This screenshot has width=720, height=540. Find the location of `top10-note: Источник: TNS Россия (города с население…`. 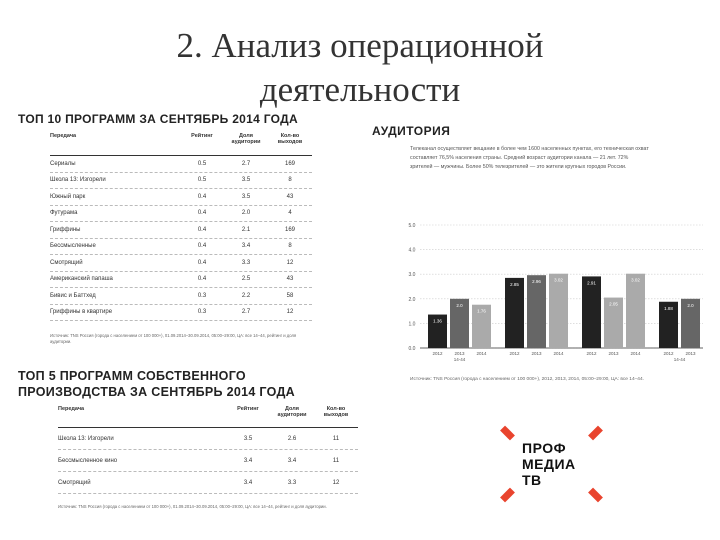

top10-note: Источник: TNS Россия (города с население… is located at coordinates (173, 338).